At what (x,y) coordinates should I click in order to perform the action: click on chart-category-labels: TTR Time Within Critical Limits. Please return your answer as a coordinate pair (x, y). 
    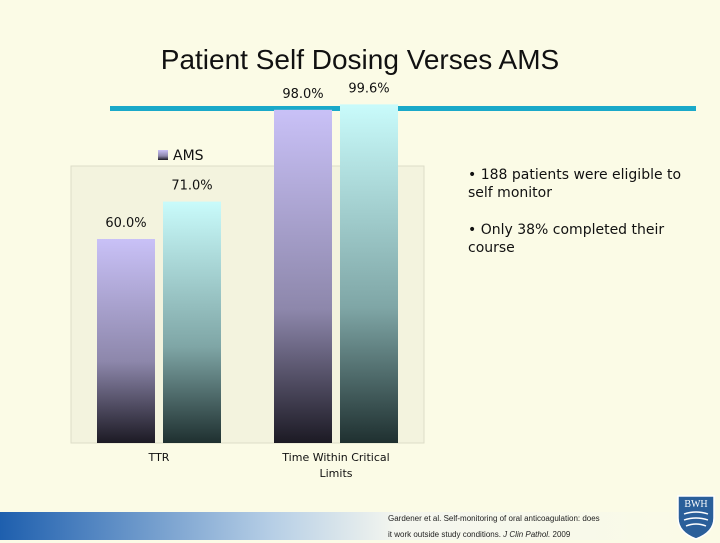
    Looking at the image, I should click on (269, 465).